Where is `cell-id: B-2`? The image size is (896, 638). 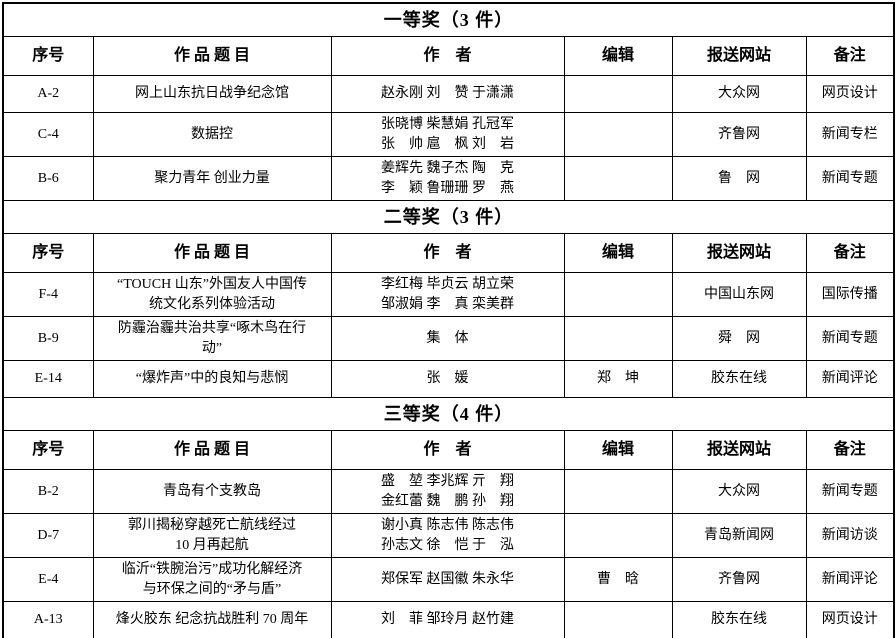
cell-id: B-2 is located at coordinates (48, 491).